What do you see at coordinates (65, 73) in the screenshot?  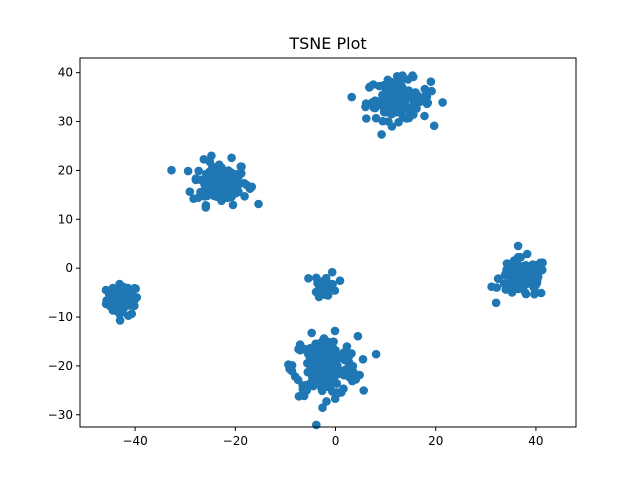 I see `y-tick-label: 40` at bounding box center [65, 73].